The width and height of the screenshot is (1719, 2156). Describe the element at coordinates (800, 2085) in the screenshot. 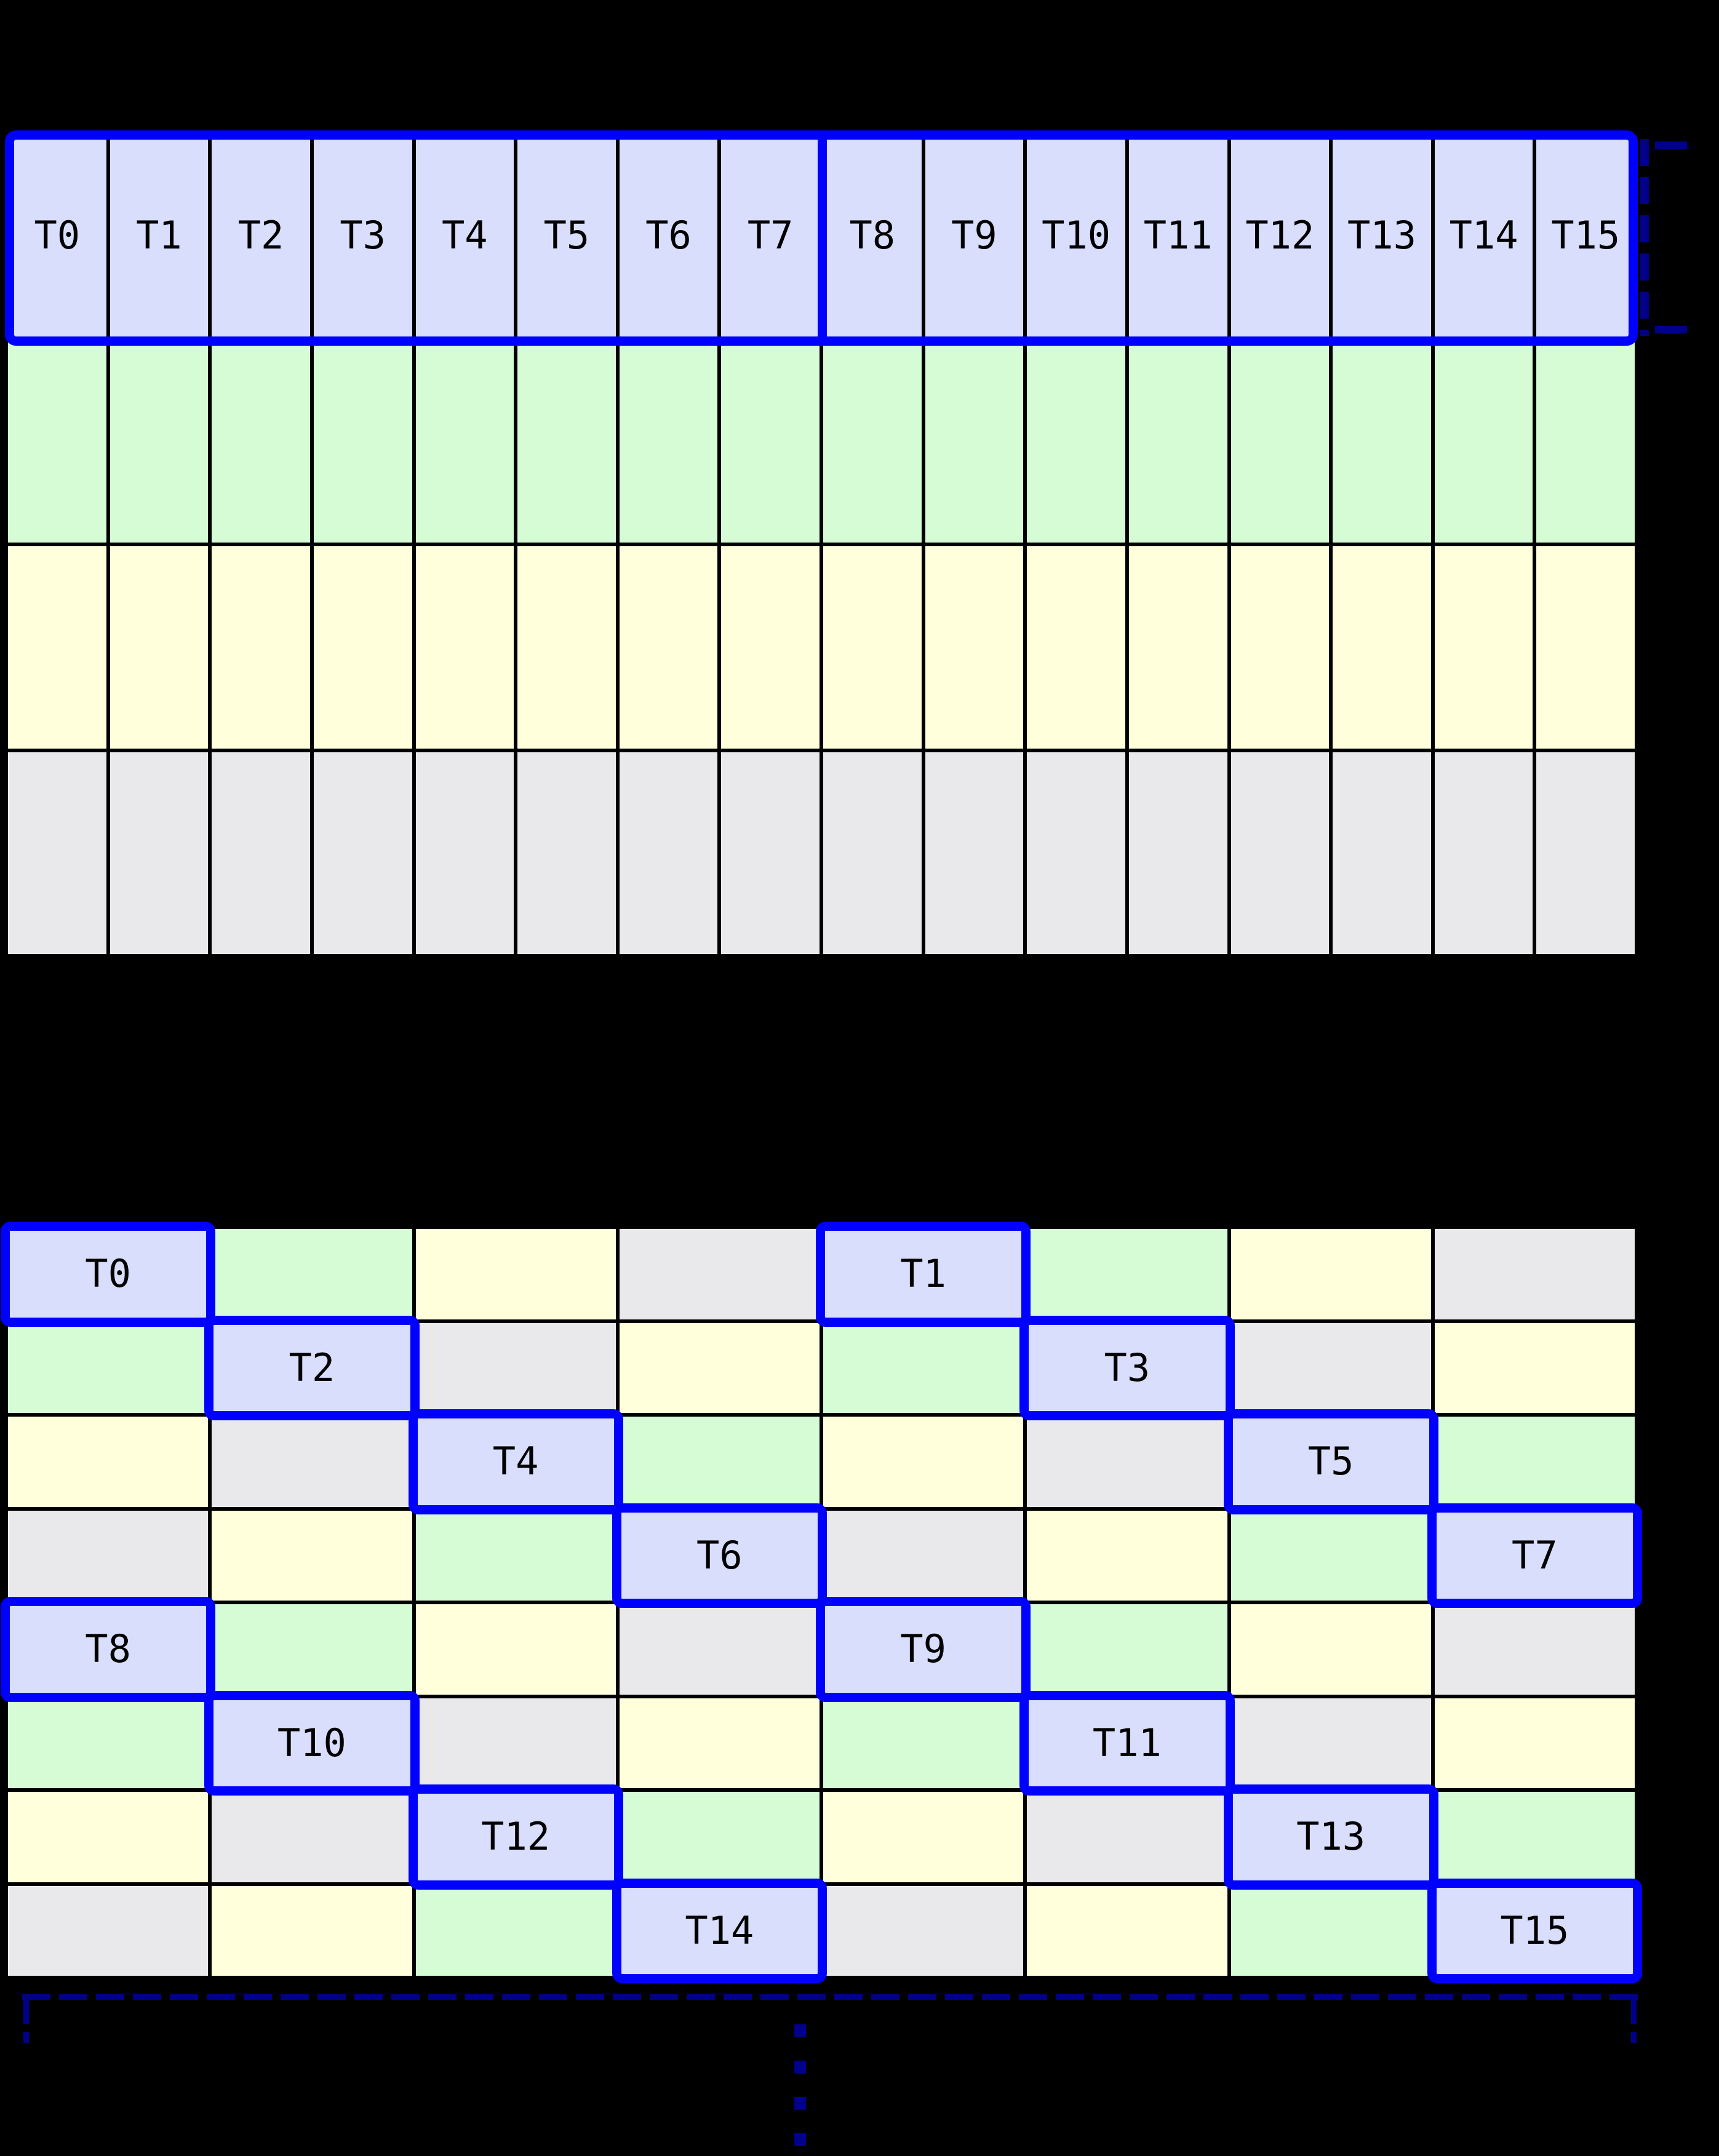

I see `vertical-ellipsis-icon` at that location.